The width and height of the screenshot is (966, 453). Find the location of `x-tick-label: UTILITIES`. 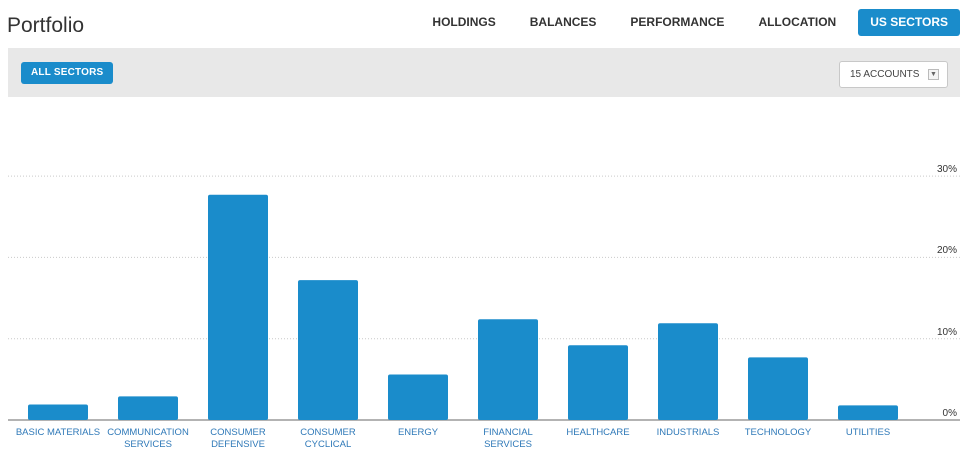

x-tick-label: UTILITIES is located at coordinates (868, 432).